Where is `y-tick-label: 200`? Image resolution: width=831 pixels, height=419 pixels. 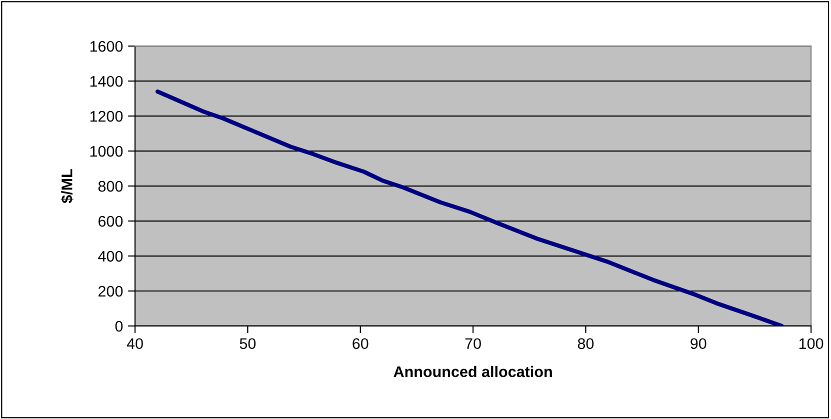 y-tick-label: 200 is located at coordinates (110, 291).